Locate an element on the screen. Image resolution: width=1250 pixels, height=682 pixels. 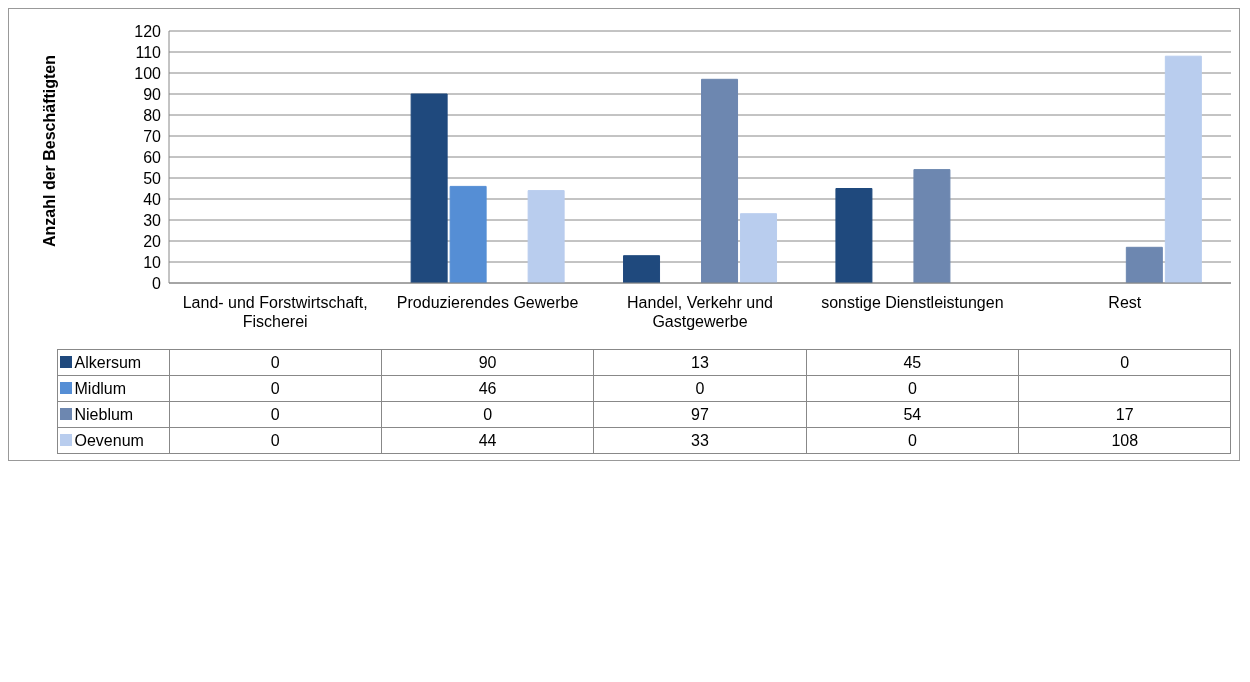
x-tick-label: sonstige Dienstleistungen is located at coordinates (912, 302).